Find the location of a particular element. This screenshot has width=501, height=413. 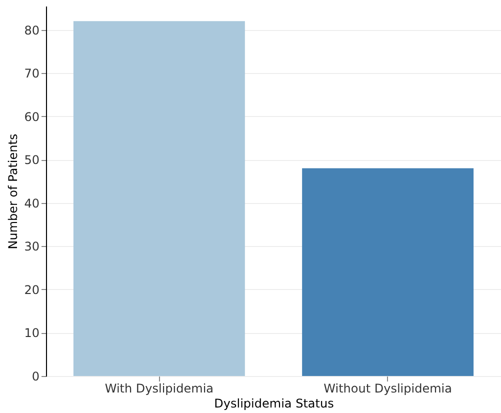

y-axis-title: Number of Patients is located at coordinates (13, 192).